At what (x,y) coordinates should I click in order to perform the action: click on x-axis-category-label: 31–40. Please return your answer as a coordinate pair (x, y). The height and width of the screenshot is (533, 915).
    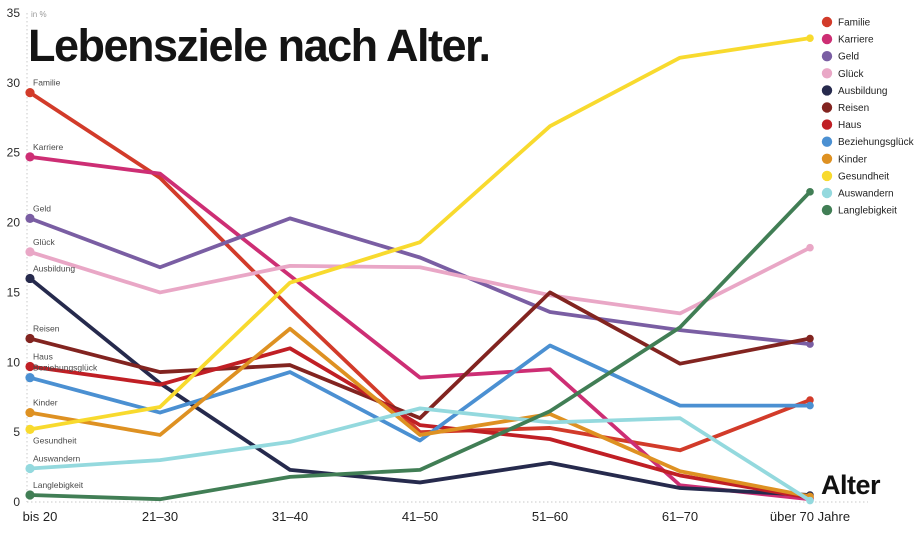
    Looking at the image, I should click on (290, 516).